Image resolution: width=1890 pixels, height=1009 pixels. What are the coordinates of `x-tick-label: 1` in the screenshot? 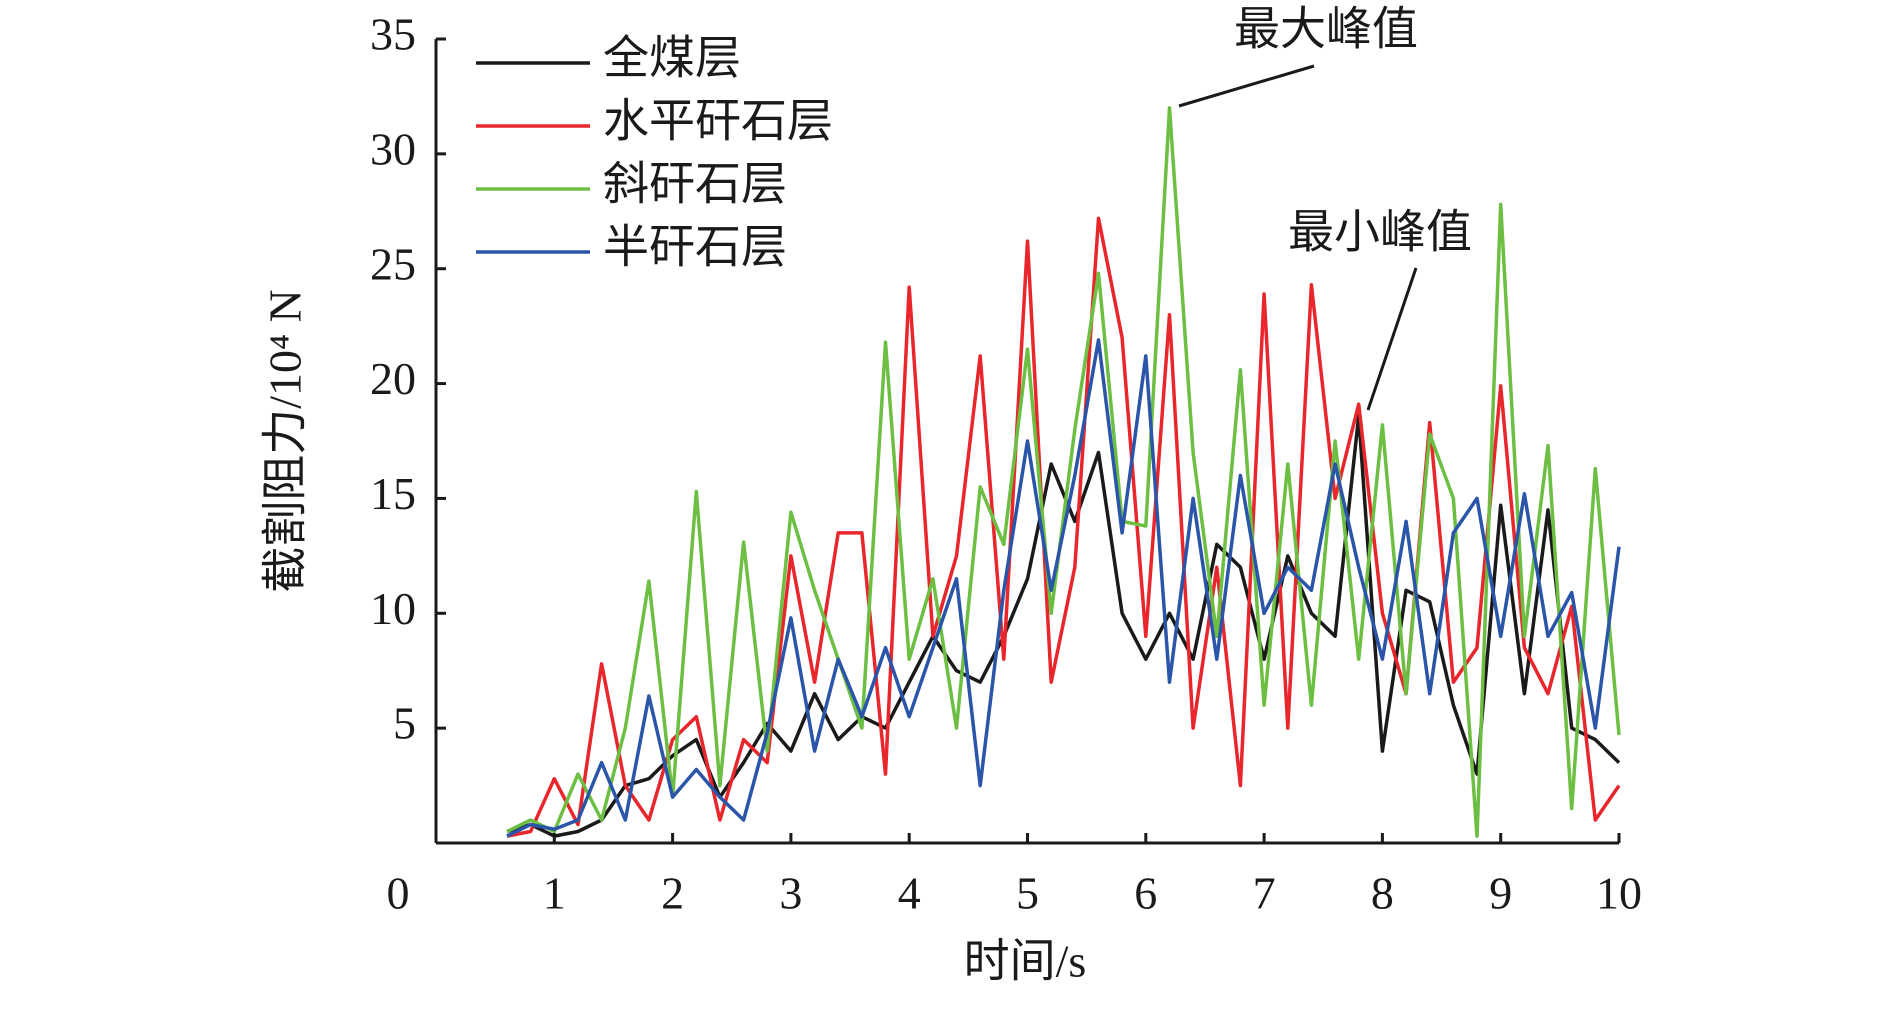 It's located at (554, 893).